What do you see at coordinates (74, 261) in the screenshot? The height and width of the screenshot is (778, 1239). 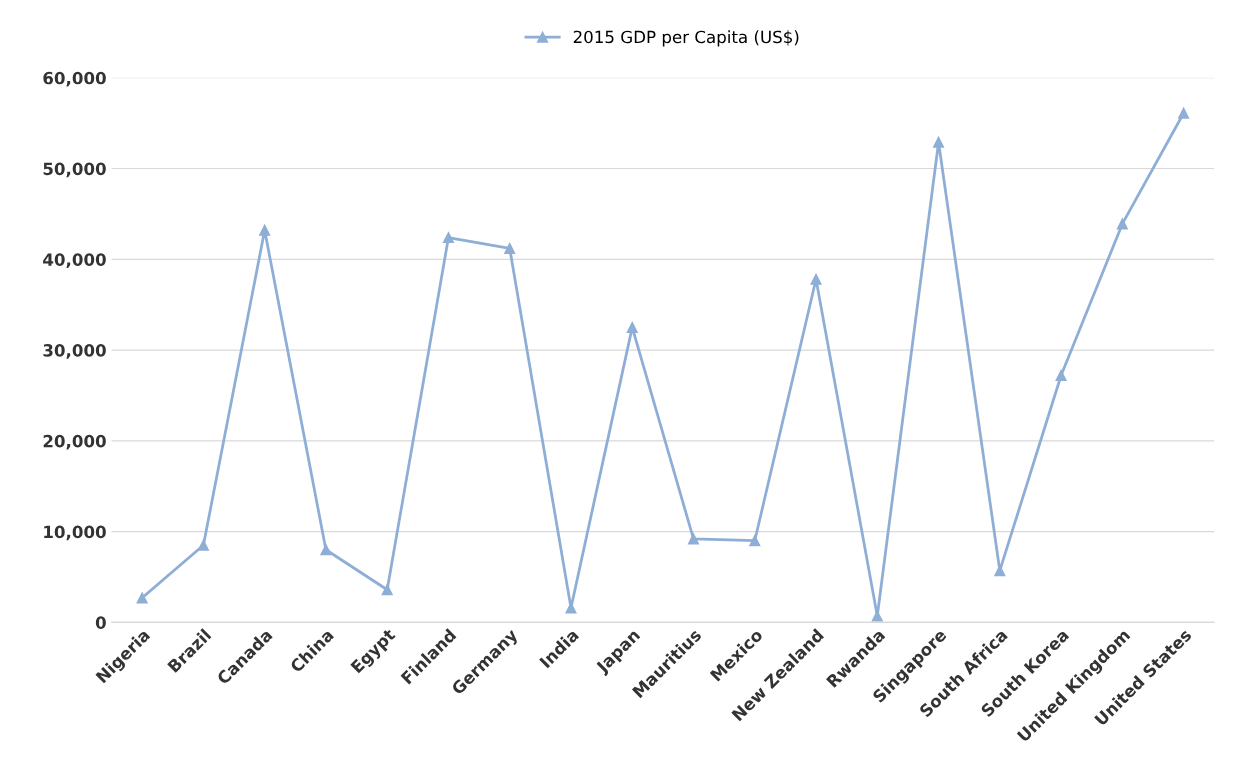 I see `y-tick-label: 40,000` at bounding box center [74, 261].